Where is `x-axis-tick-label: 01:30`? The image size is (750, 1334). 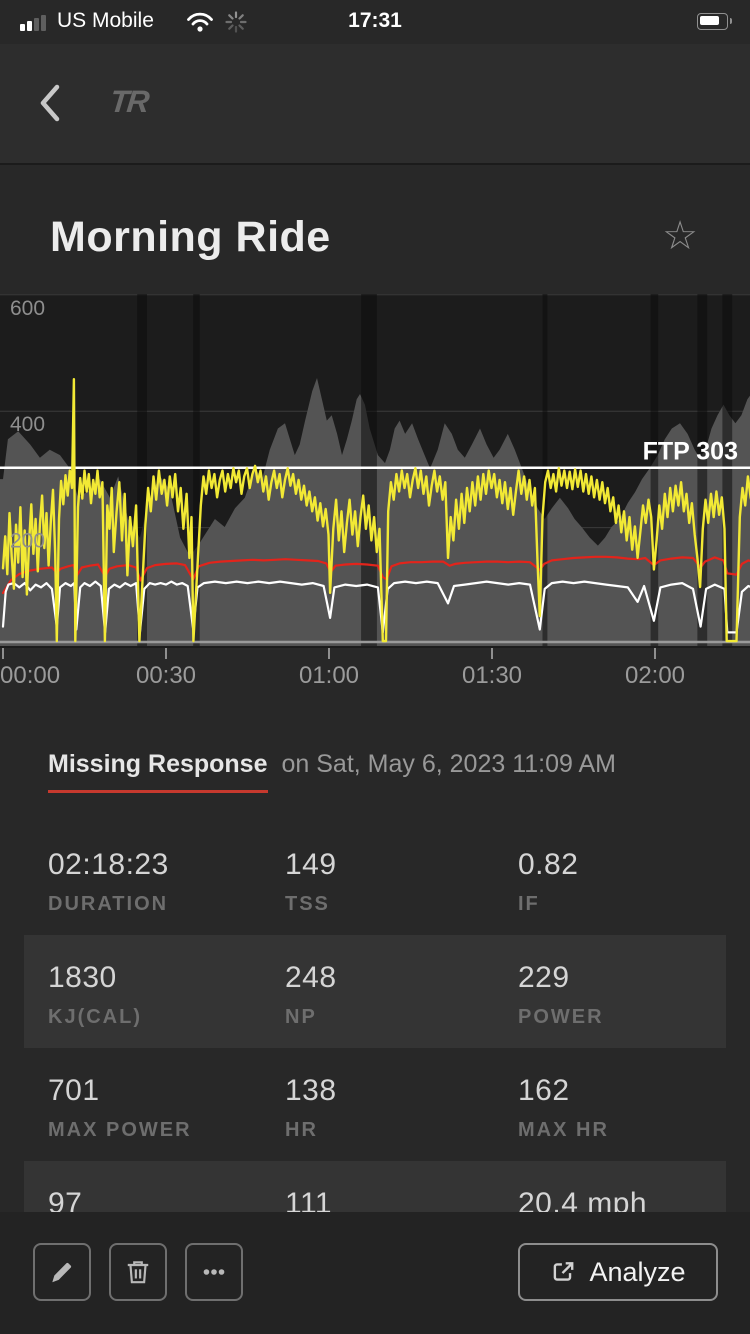
x-axis-tick-label: 01:30 is located at coordinates (492, 675).